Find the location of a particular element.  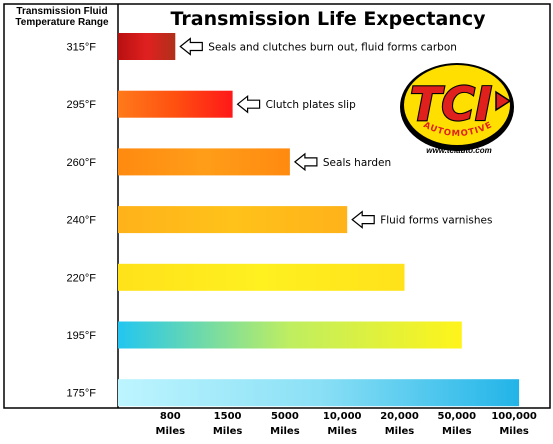

x-tick-value: 100,000 is located at coordinates (514, 416).